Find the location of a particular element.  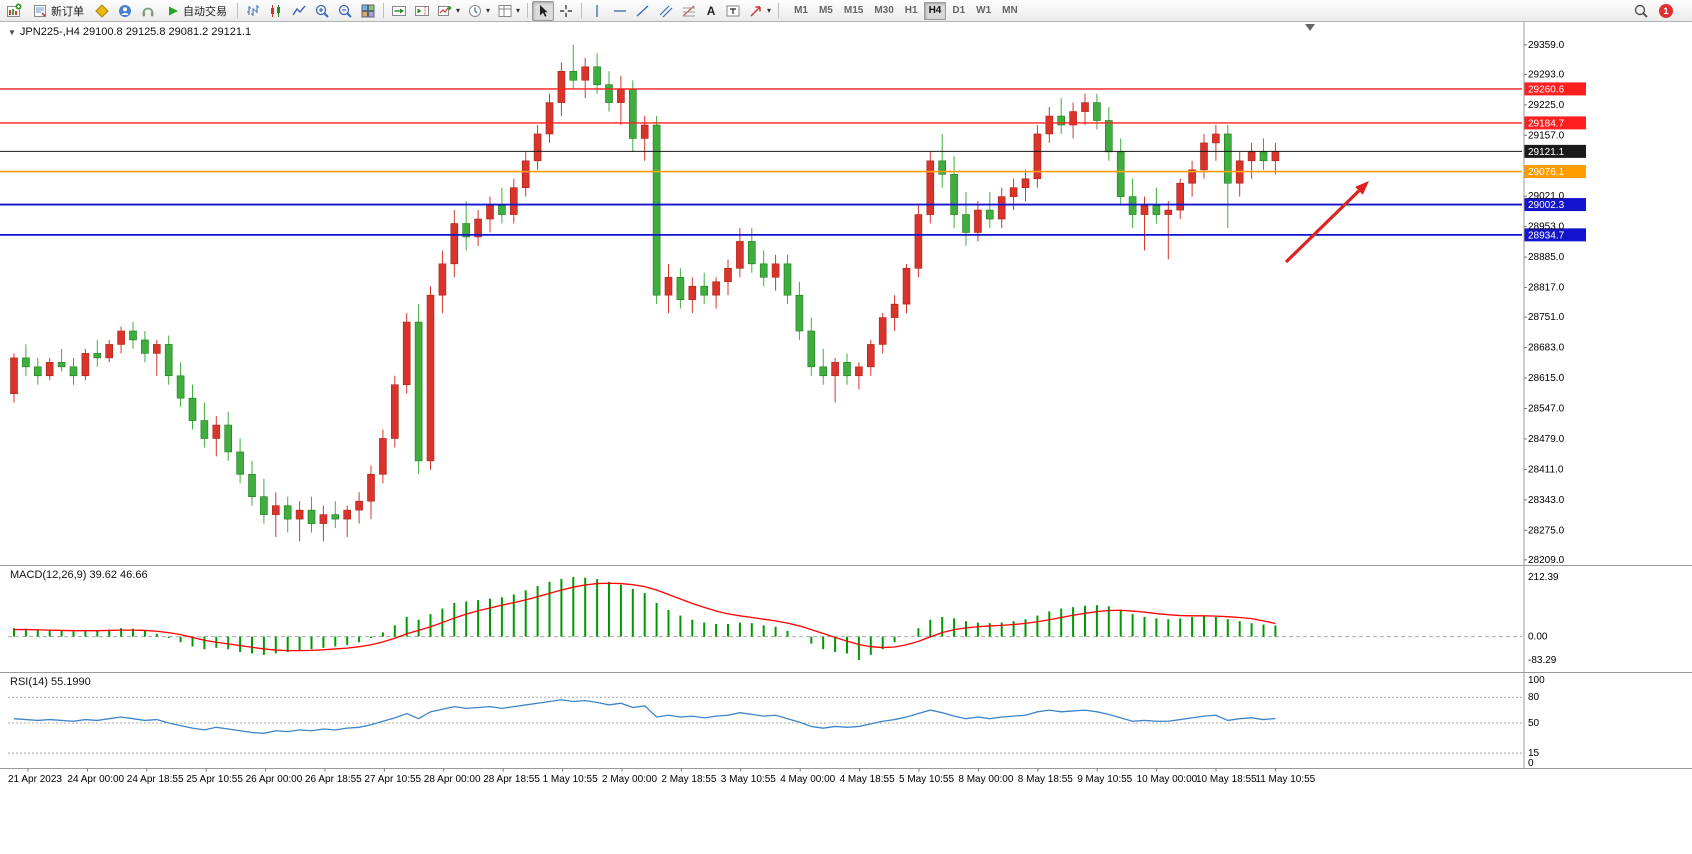

horizontal-line-button is located at coordinates (620, 11).